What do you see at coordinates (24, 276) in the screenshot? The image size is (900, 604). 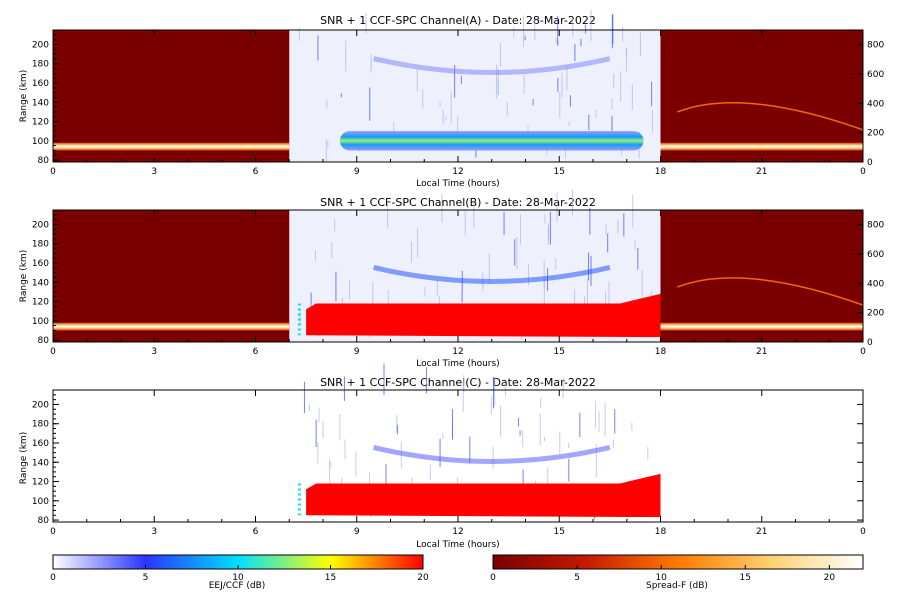 I see `panel-b-ylabel: Range (km)` at bounding box center [24, 276].